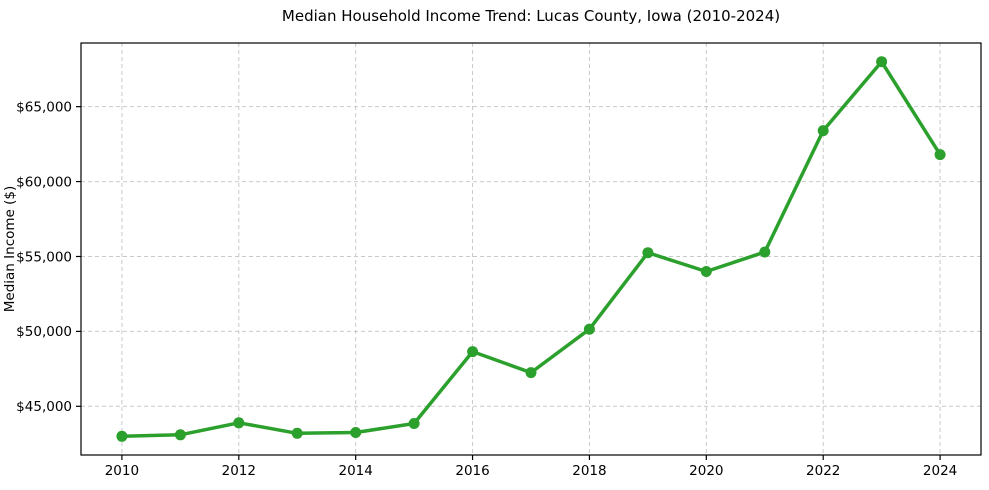 This screenshot has width=989, height=490. What do you see at coordinates (239, 423) in the screenshot?
I see `data-point-2012` at bounding box center [239, 423].